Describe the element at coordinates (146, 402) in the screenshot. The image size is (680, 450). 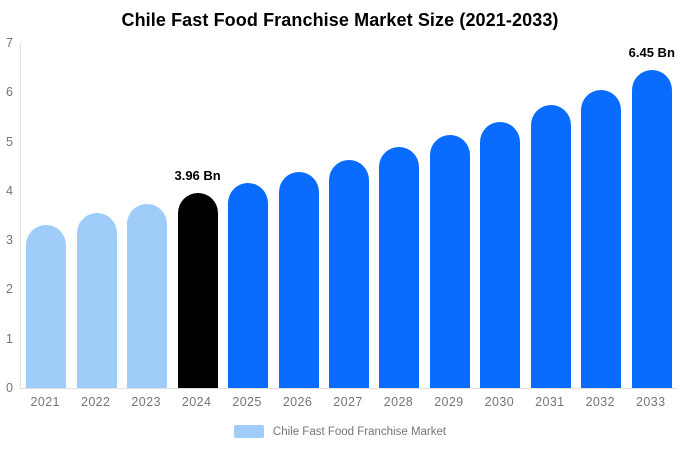
I see `x-tick-label-2023: 2023` at that location.